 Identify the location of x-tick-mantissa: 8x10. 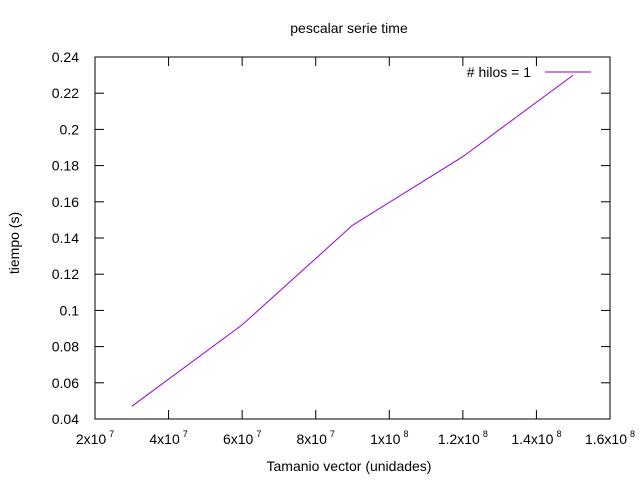
(312, 439).